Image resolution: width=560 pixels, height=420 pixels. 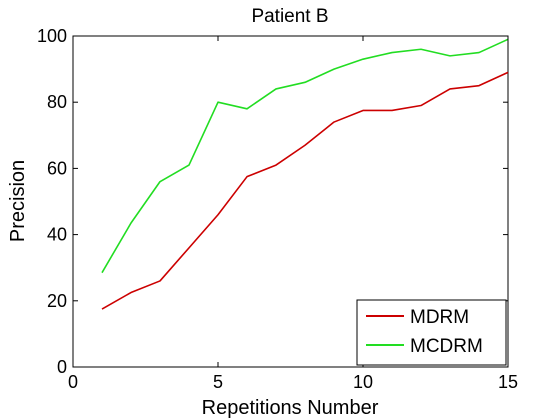 I want to click on x-axis-title: Repetitions Number, so click(x=290, y=408).